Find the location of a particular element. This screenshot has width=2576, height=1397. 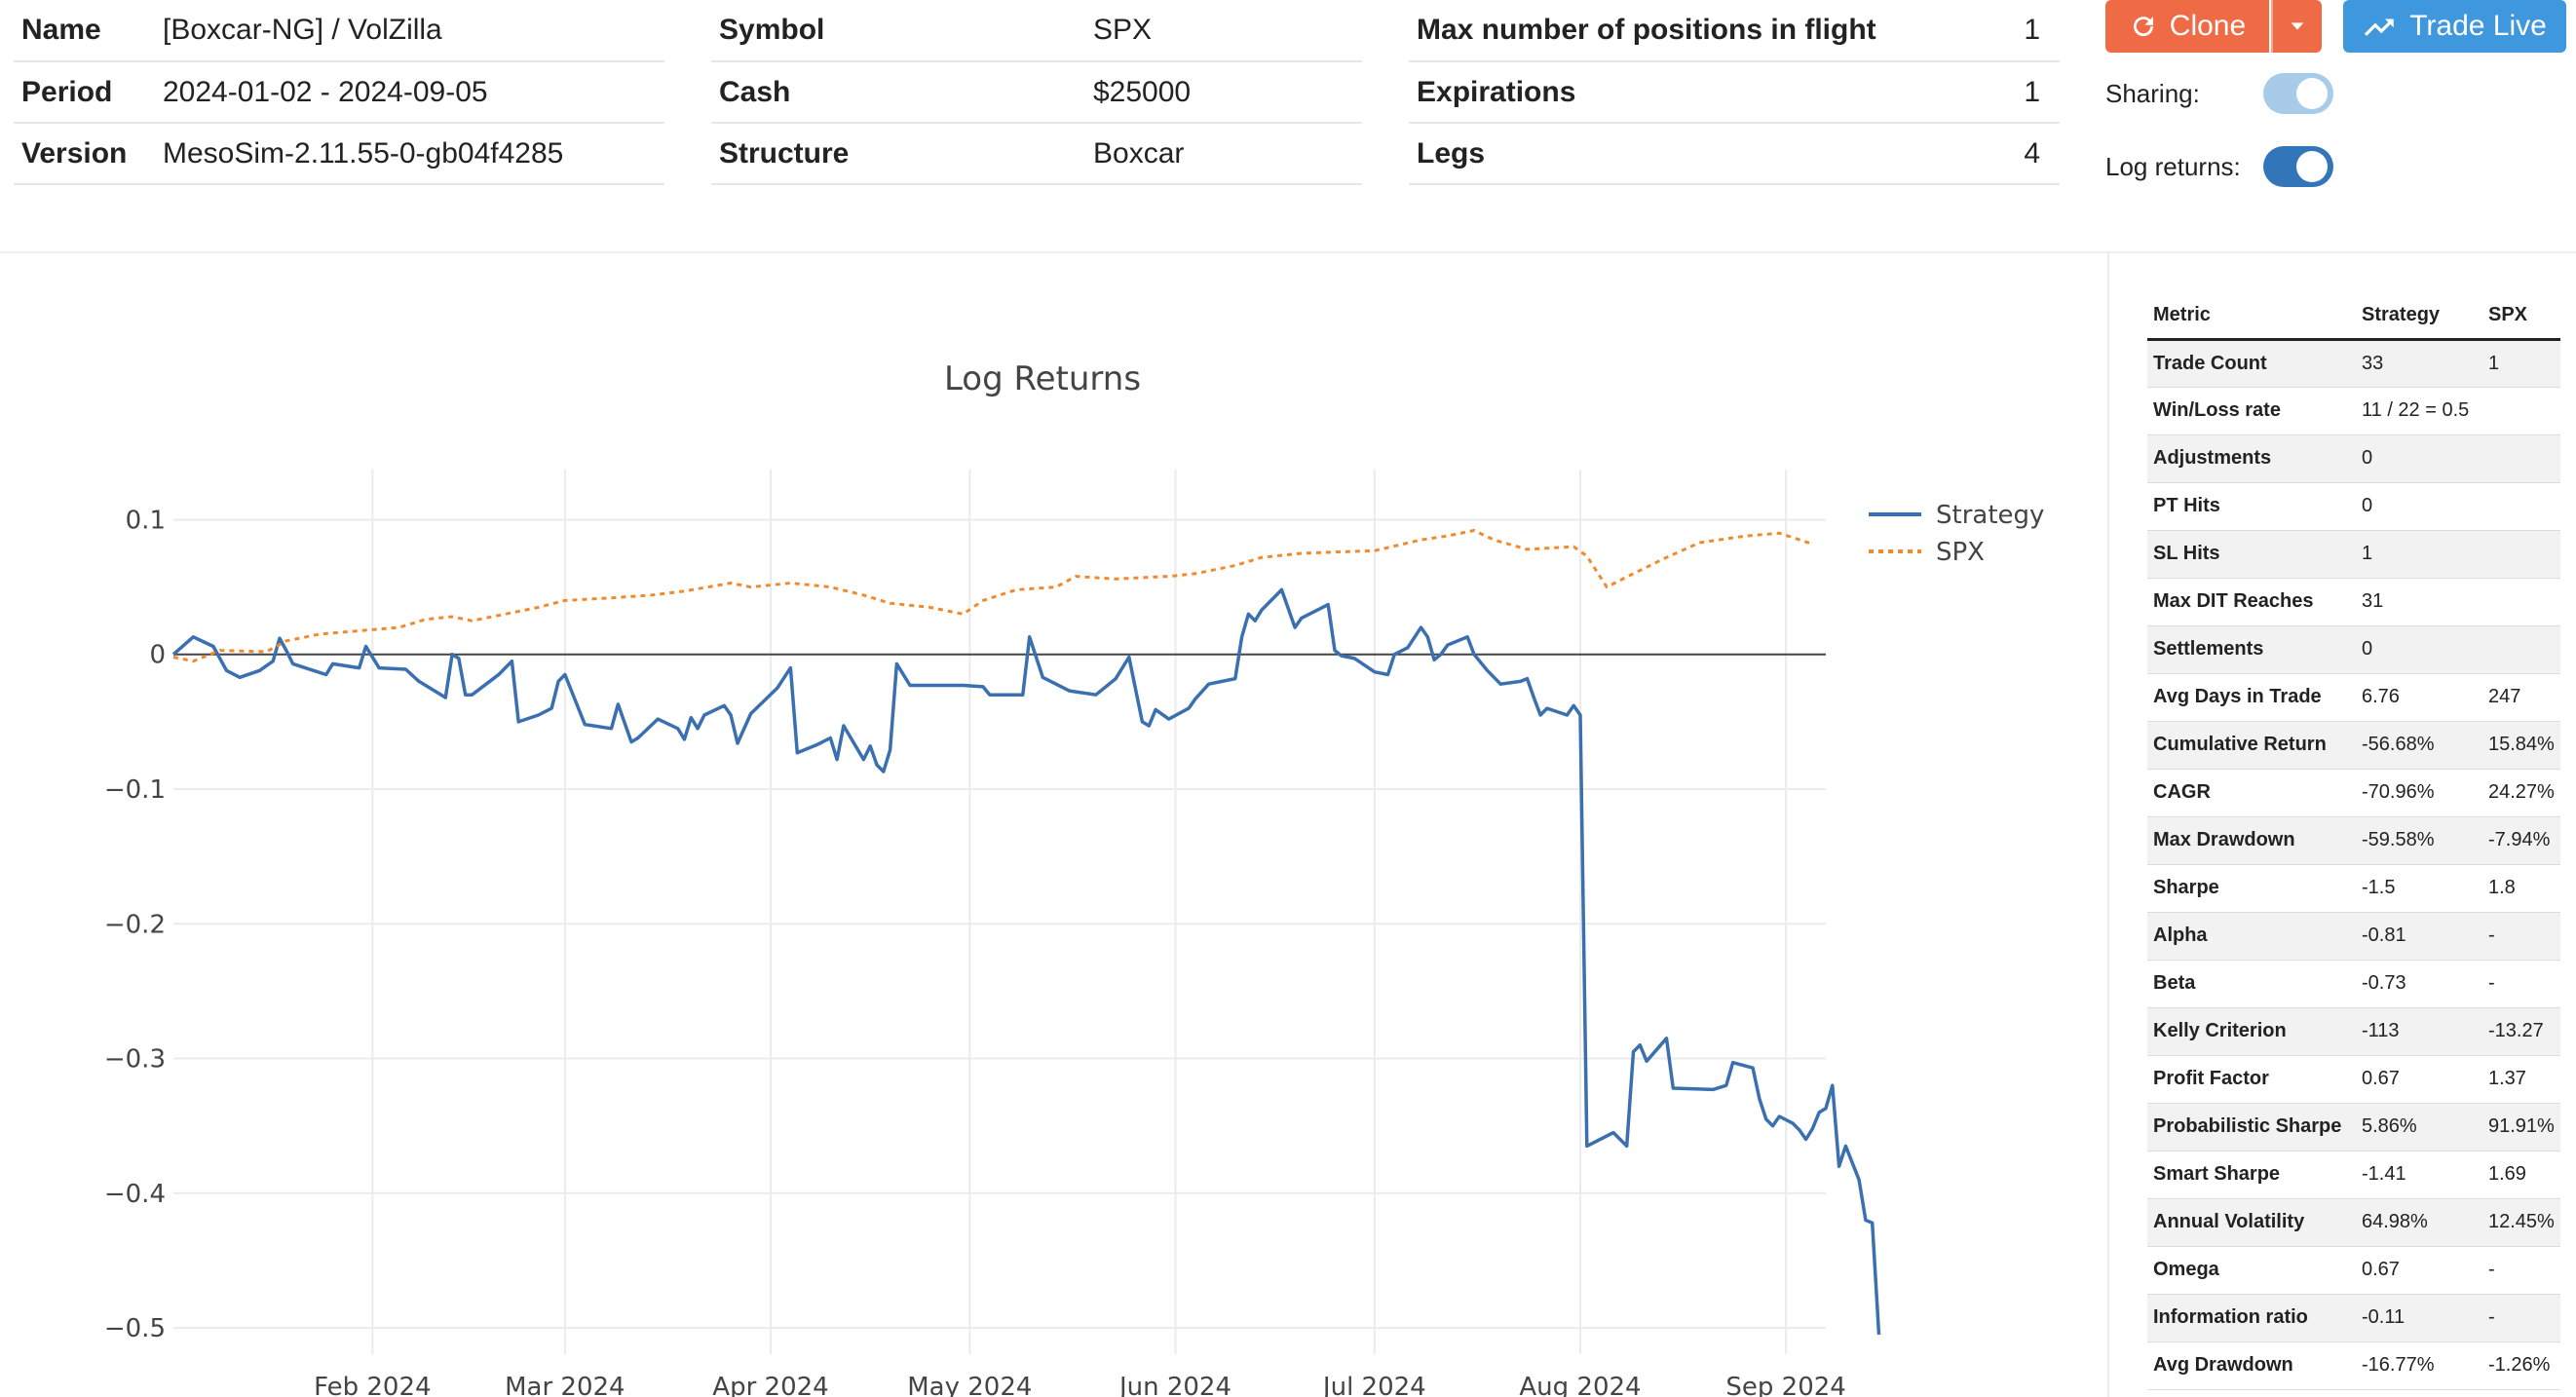

clone-label: Clone is located at coordinates (2208, 26).